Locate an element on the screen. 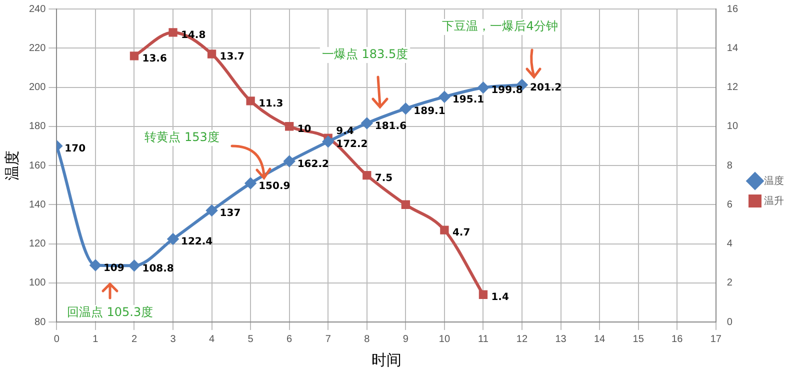 This screenshot has height=374, width=800. data-label: 108.8 is located at coordinates (158, 268).